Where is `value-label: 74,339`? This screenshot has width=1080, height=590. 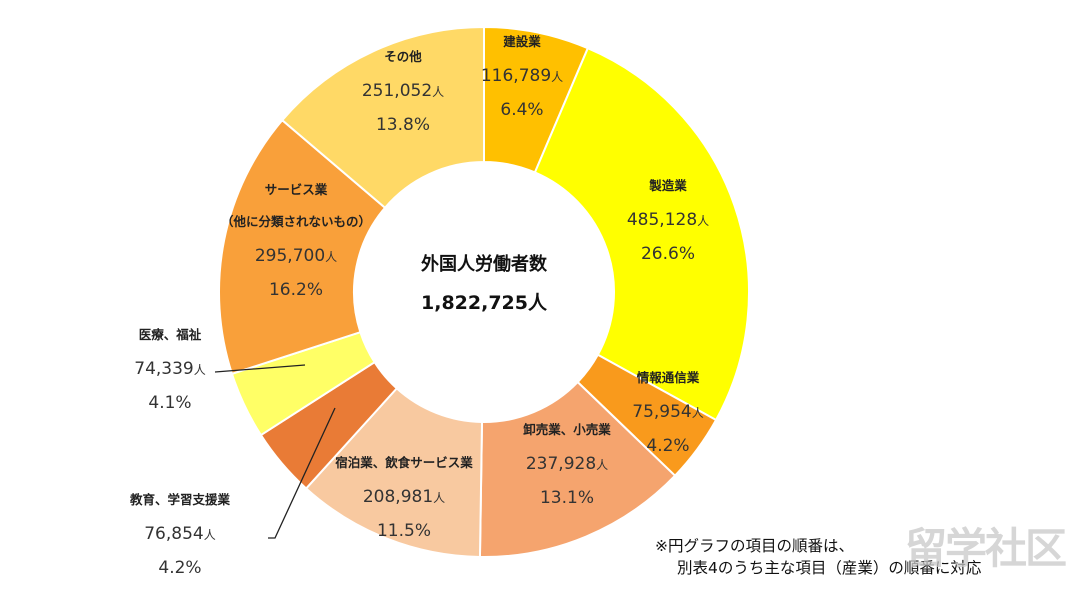
value-label: 74,339 is located at coordinates (164, 369).